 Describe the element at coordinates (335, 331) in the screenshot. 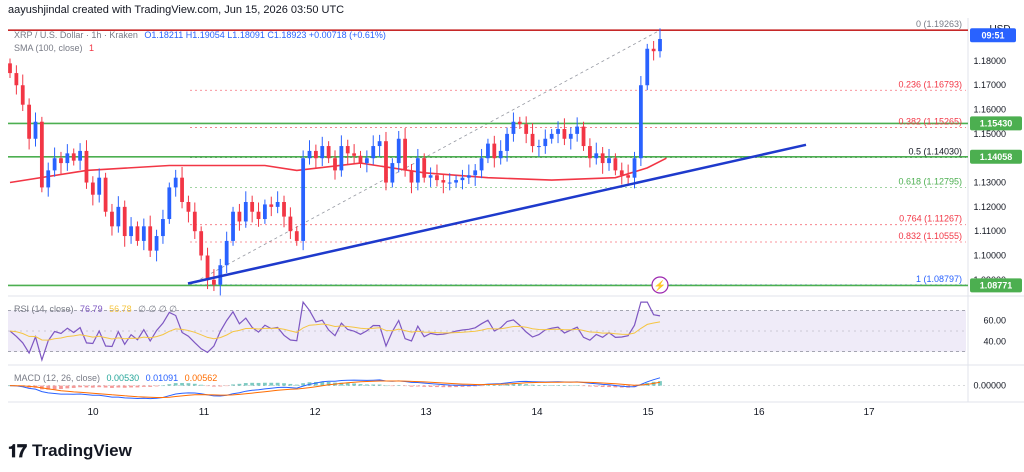

I see `rsi-line` at that location.